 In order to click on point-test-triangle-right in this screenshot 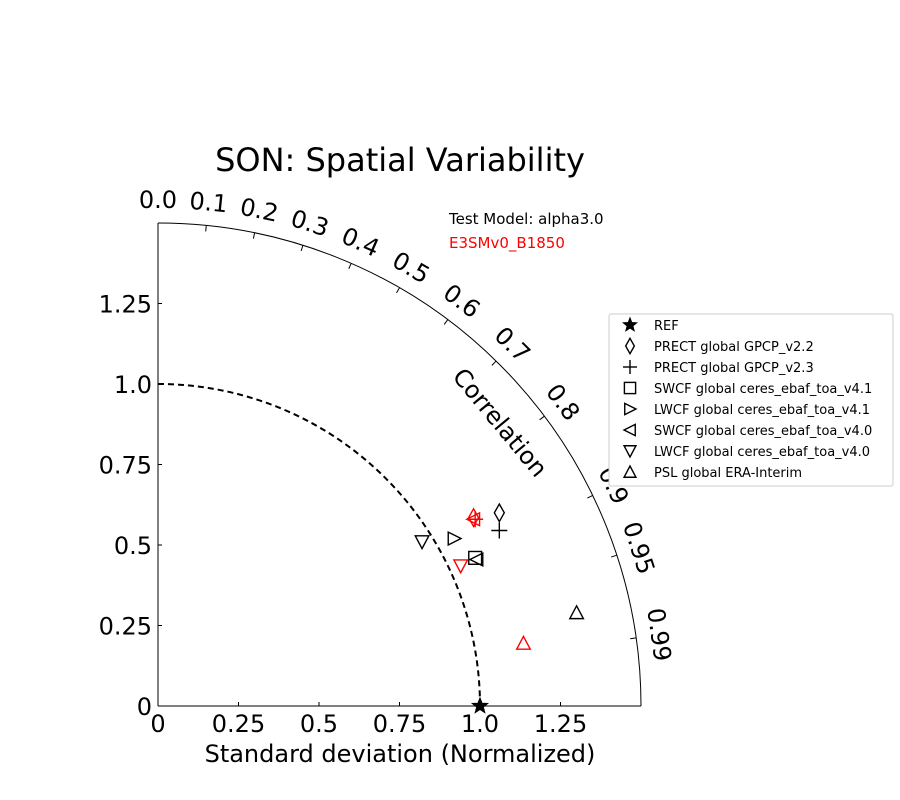, I will do `click(455, 539)`.